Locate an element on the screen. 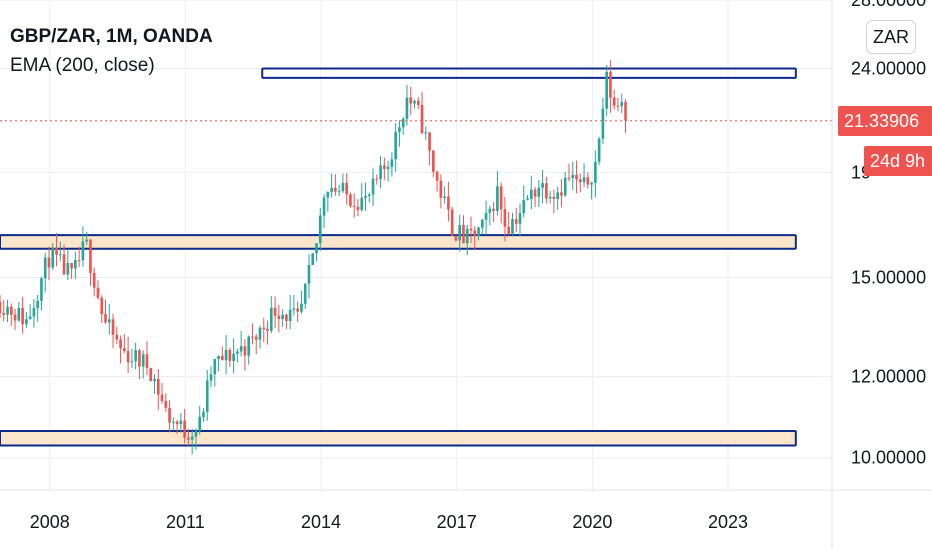  indicator-label: EMA (200, close) is located at coordinates (82, 65).